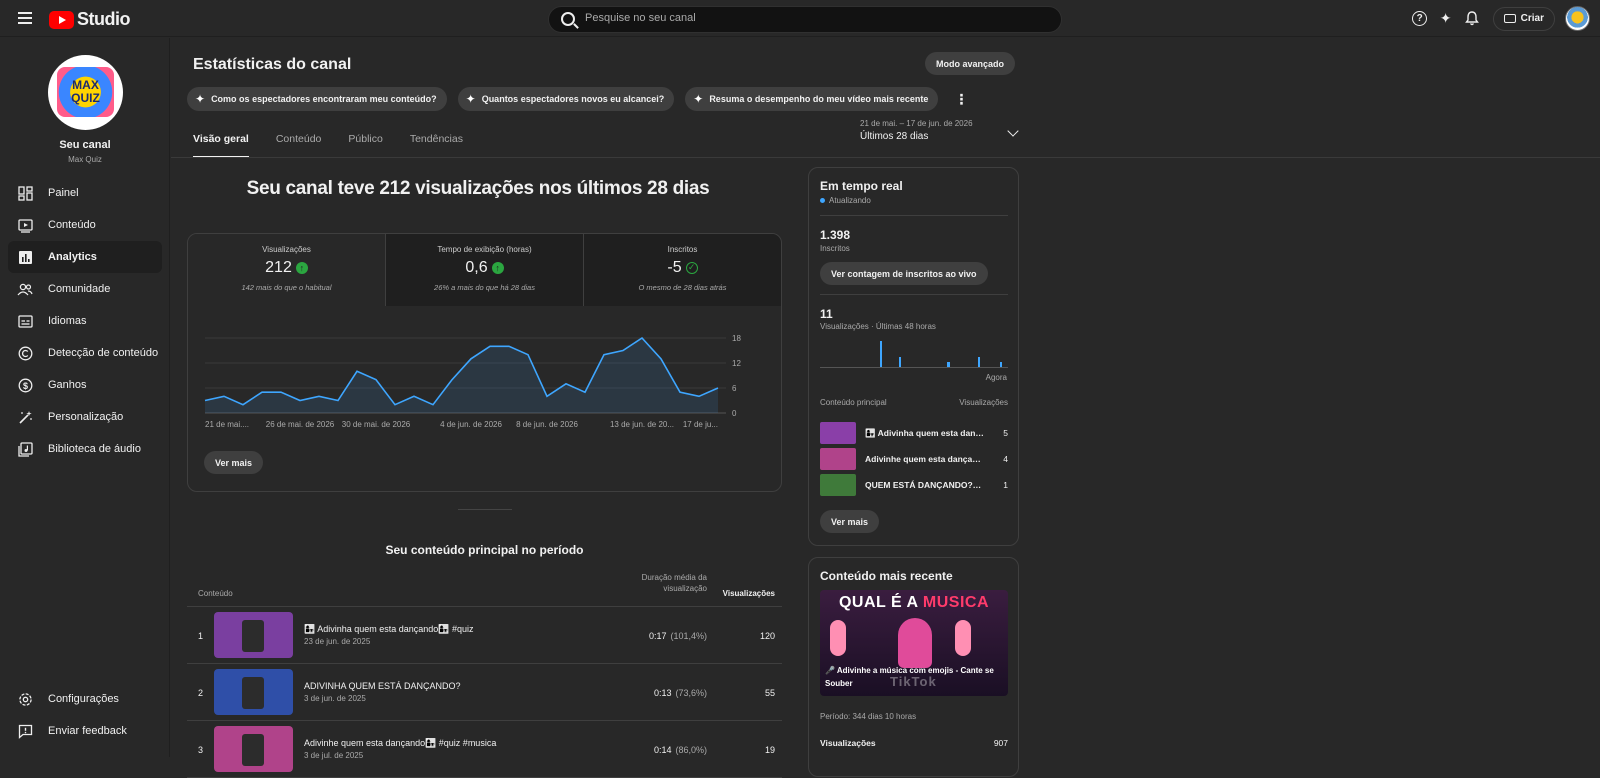 The width and height of the screenshot is (1600, 778). I want to click on sidebar-item-configuracoes: Configurações, so click(85, 699).